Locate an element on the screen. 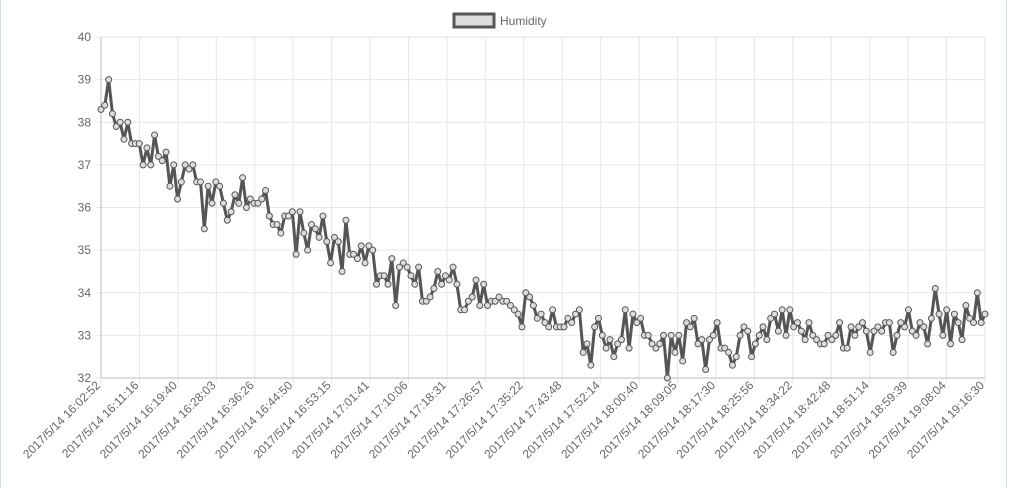 The width and height of the screenshot is (1012, 488). legend: Humidity is located at coordinates (499, 20).